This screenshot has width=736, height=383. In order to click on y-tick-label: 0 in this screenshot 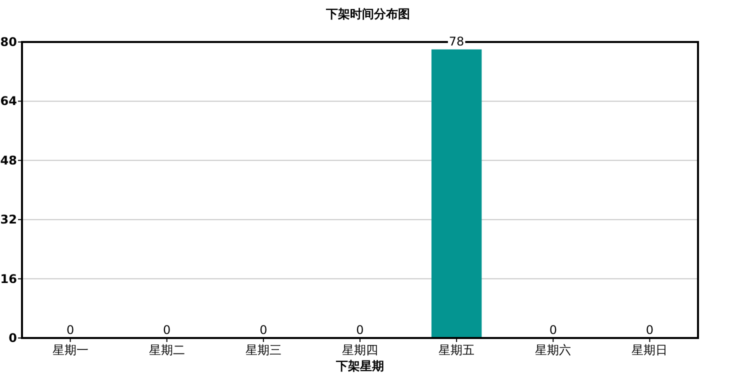, I will do `click(12, 338)`.